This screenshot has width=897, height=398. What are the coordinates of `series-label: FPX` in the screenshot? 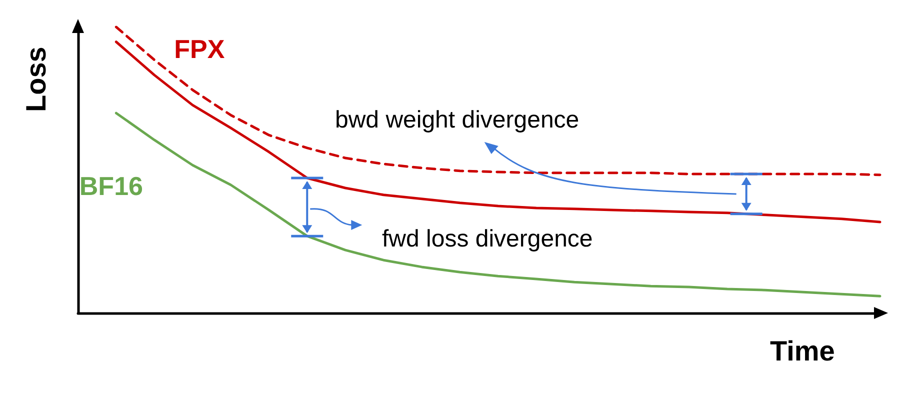 It's located at (200, 49).